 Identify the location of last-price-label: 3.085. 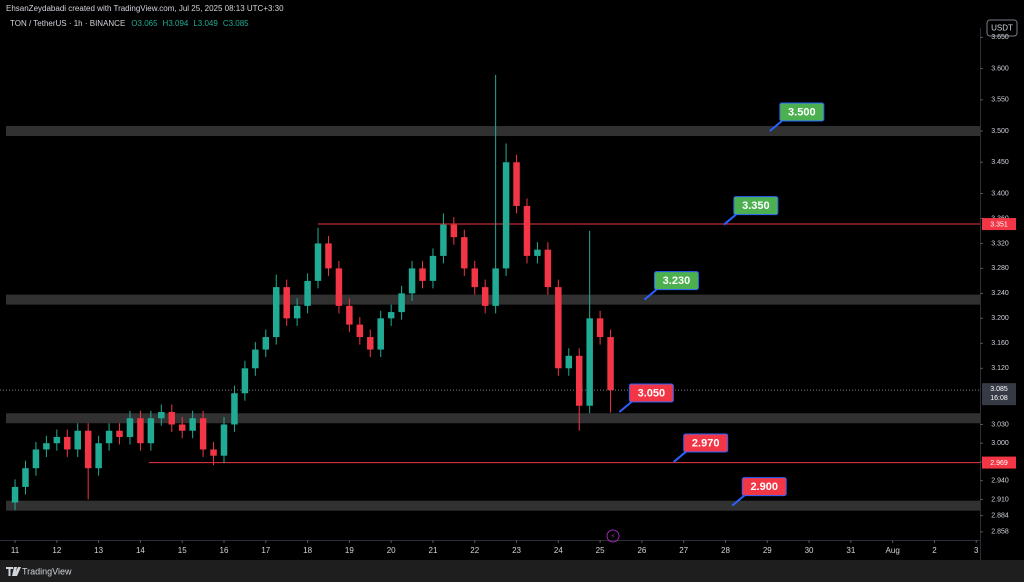
(999, 389).